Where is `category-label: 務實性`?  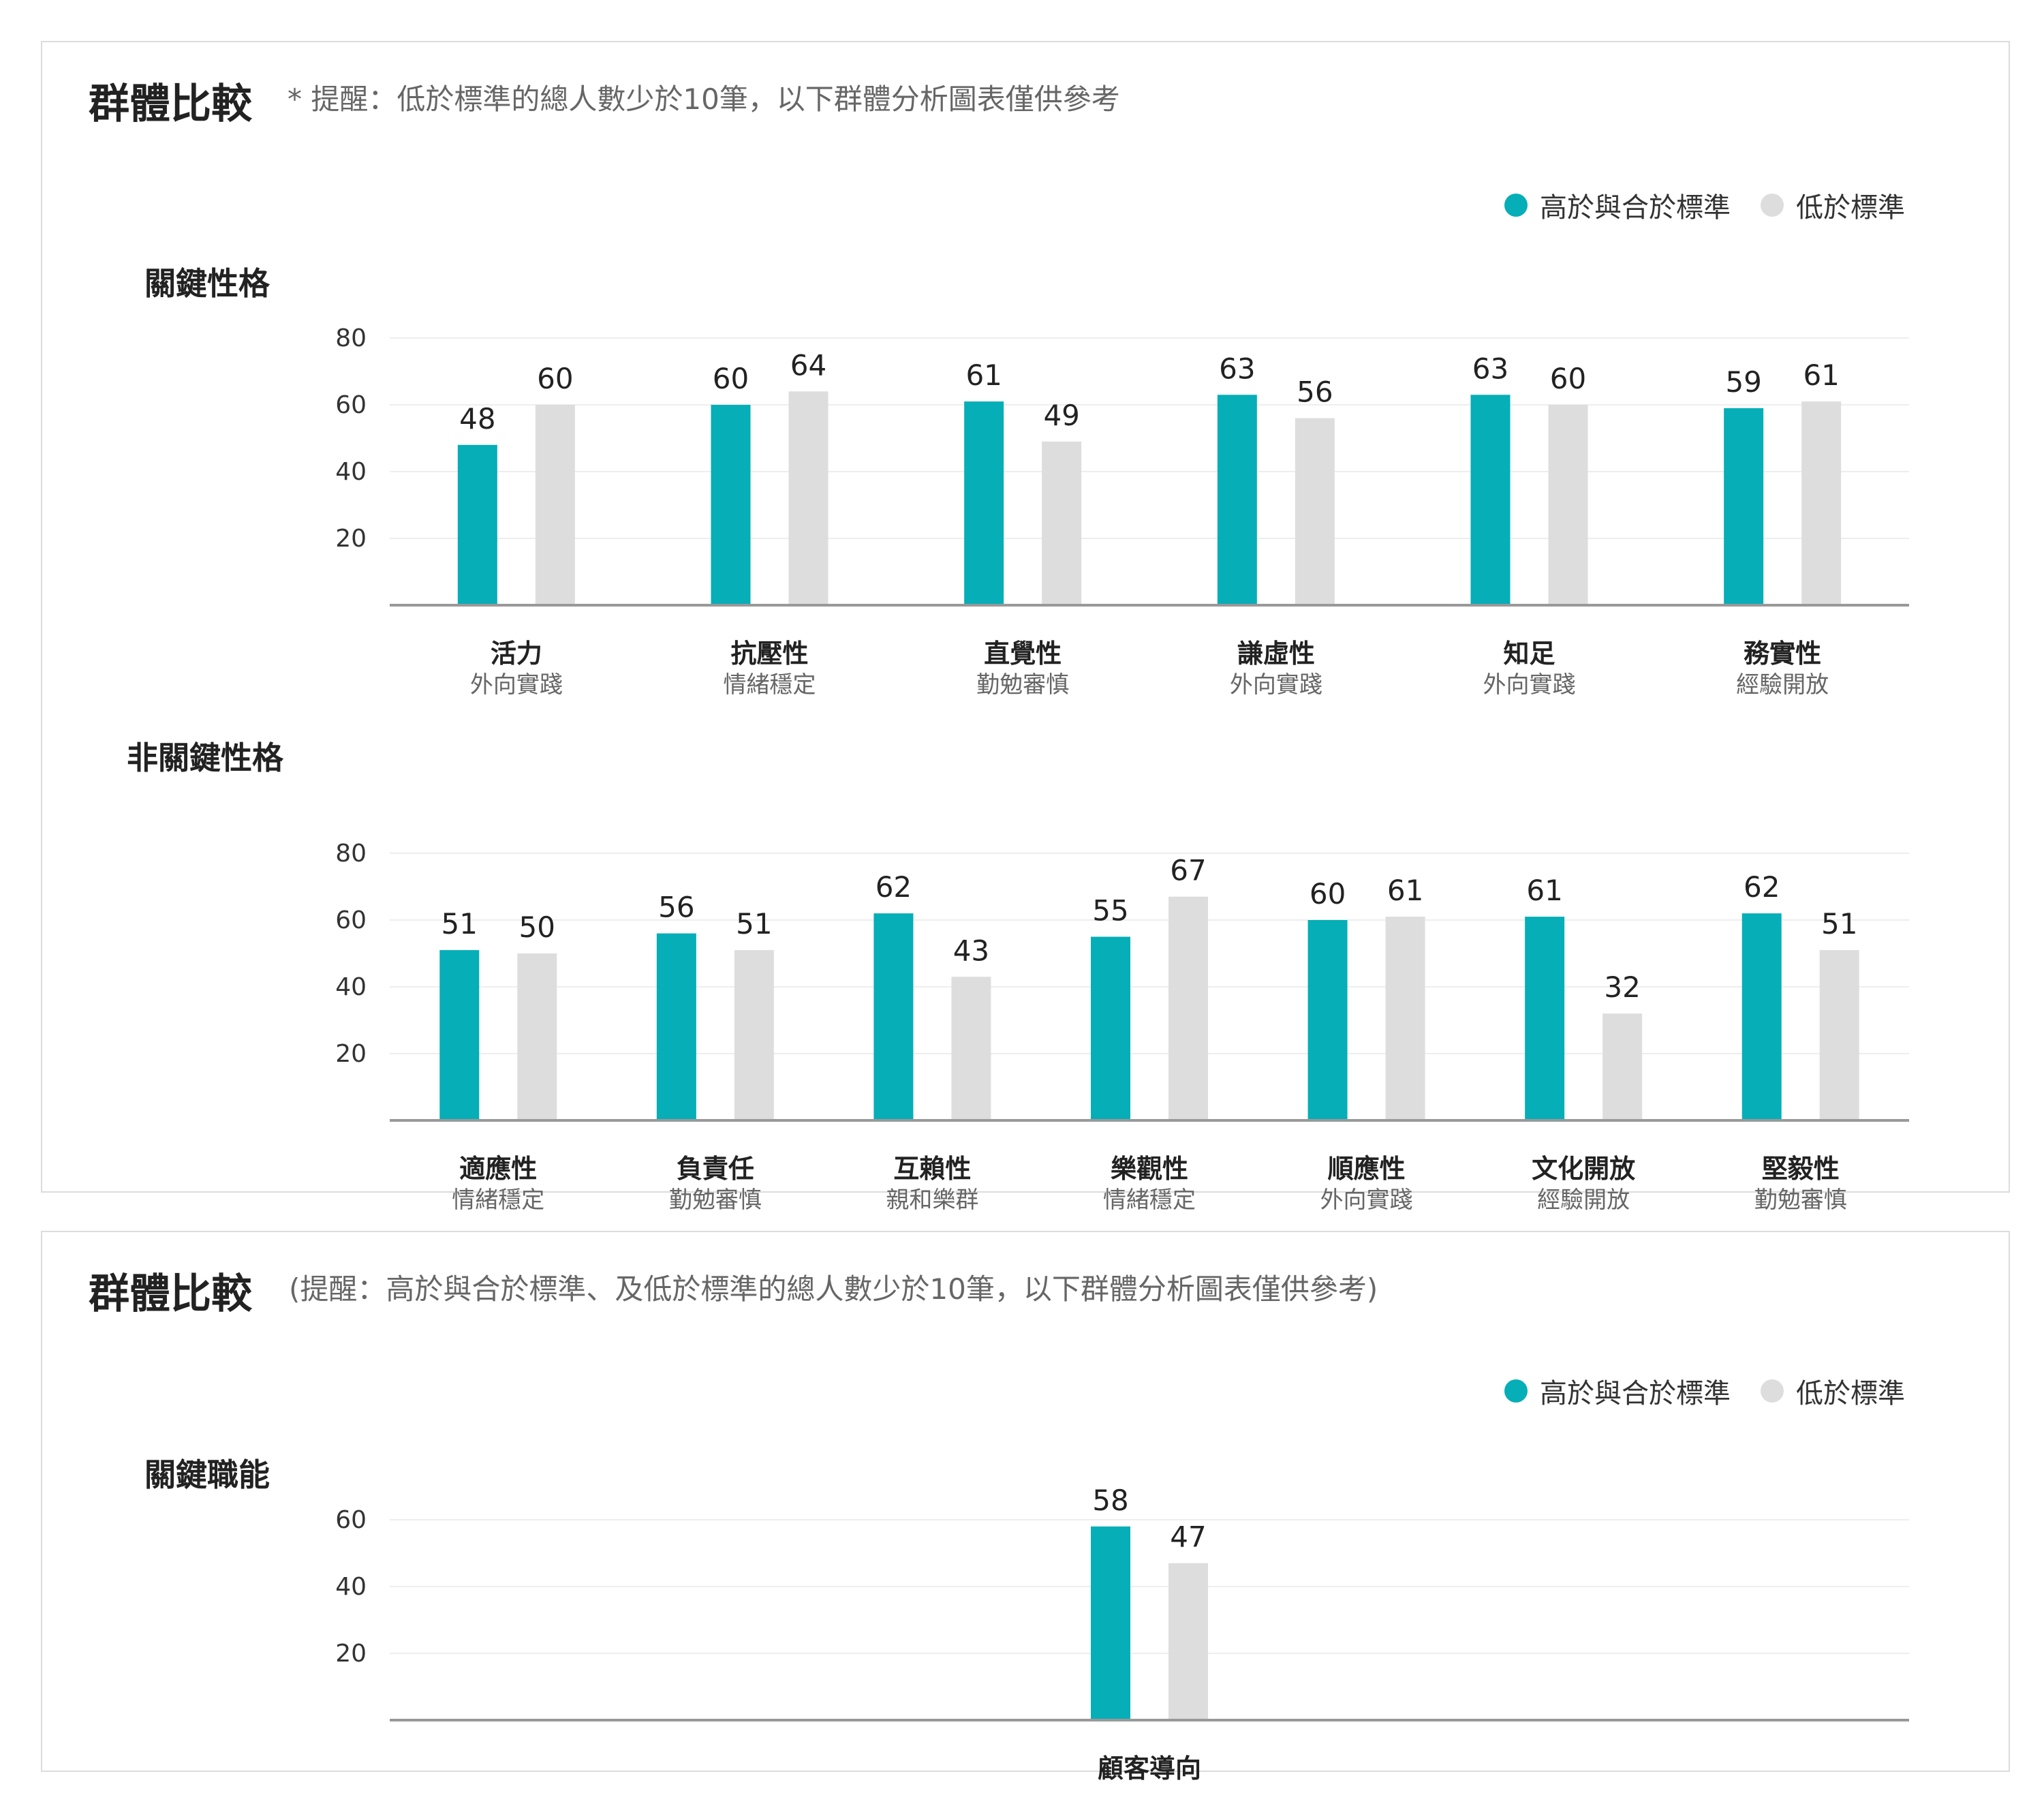 category-label: 務實性 is located at coordinates (1782, 654).